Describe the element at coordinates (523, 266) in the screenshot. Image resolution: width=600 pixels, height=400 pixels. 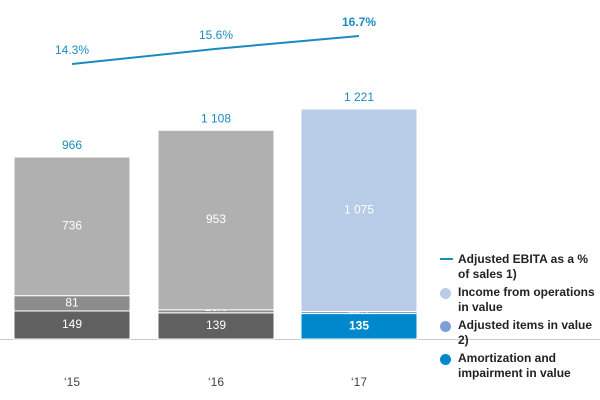
I see `legend-label: Adjusted EBITA as a % of sales 1)` at that location.